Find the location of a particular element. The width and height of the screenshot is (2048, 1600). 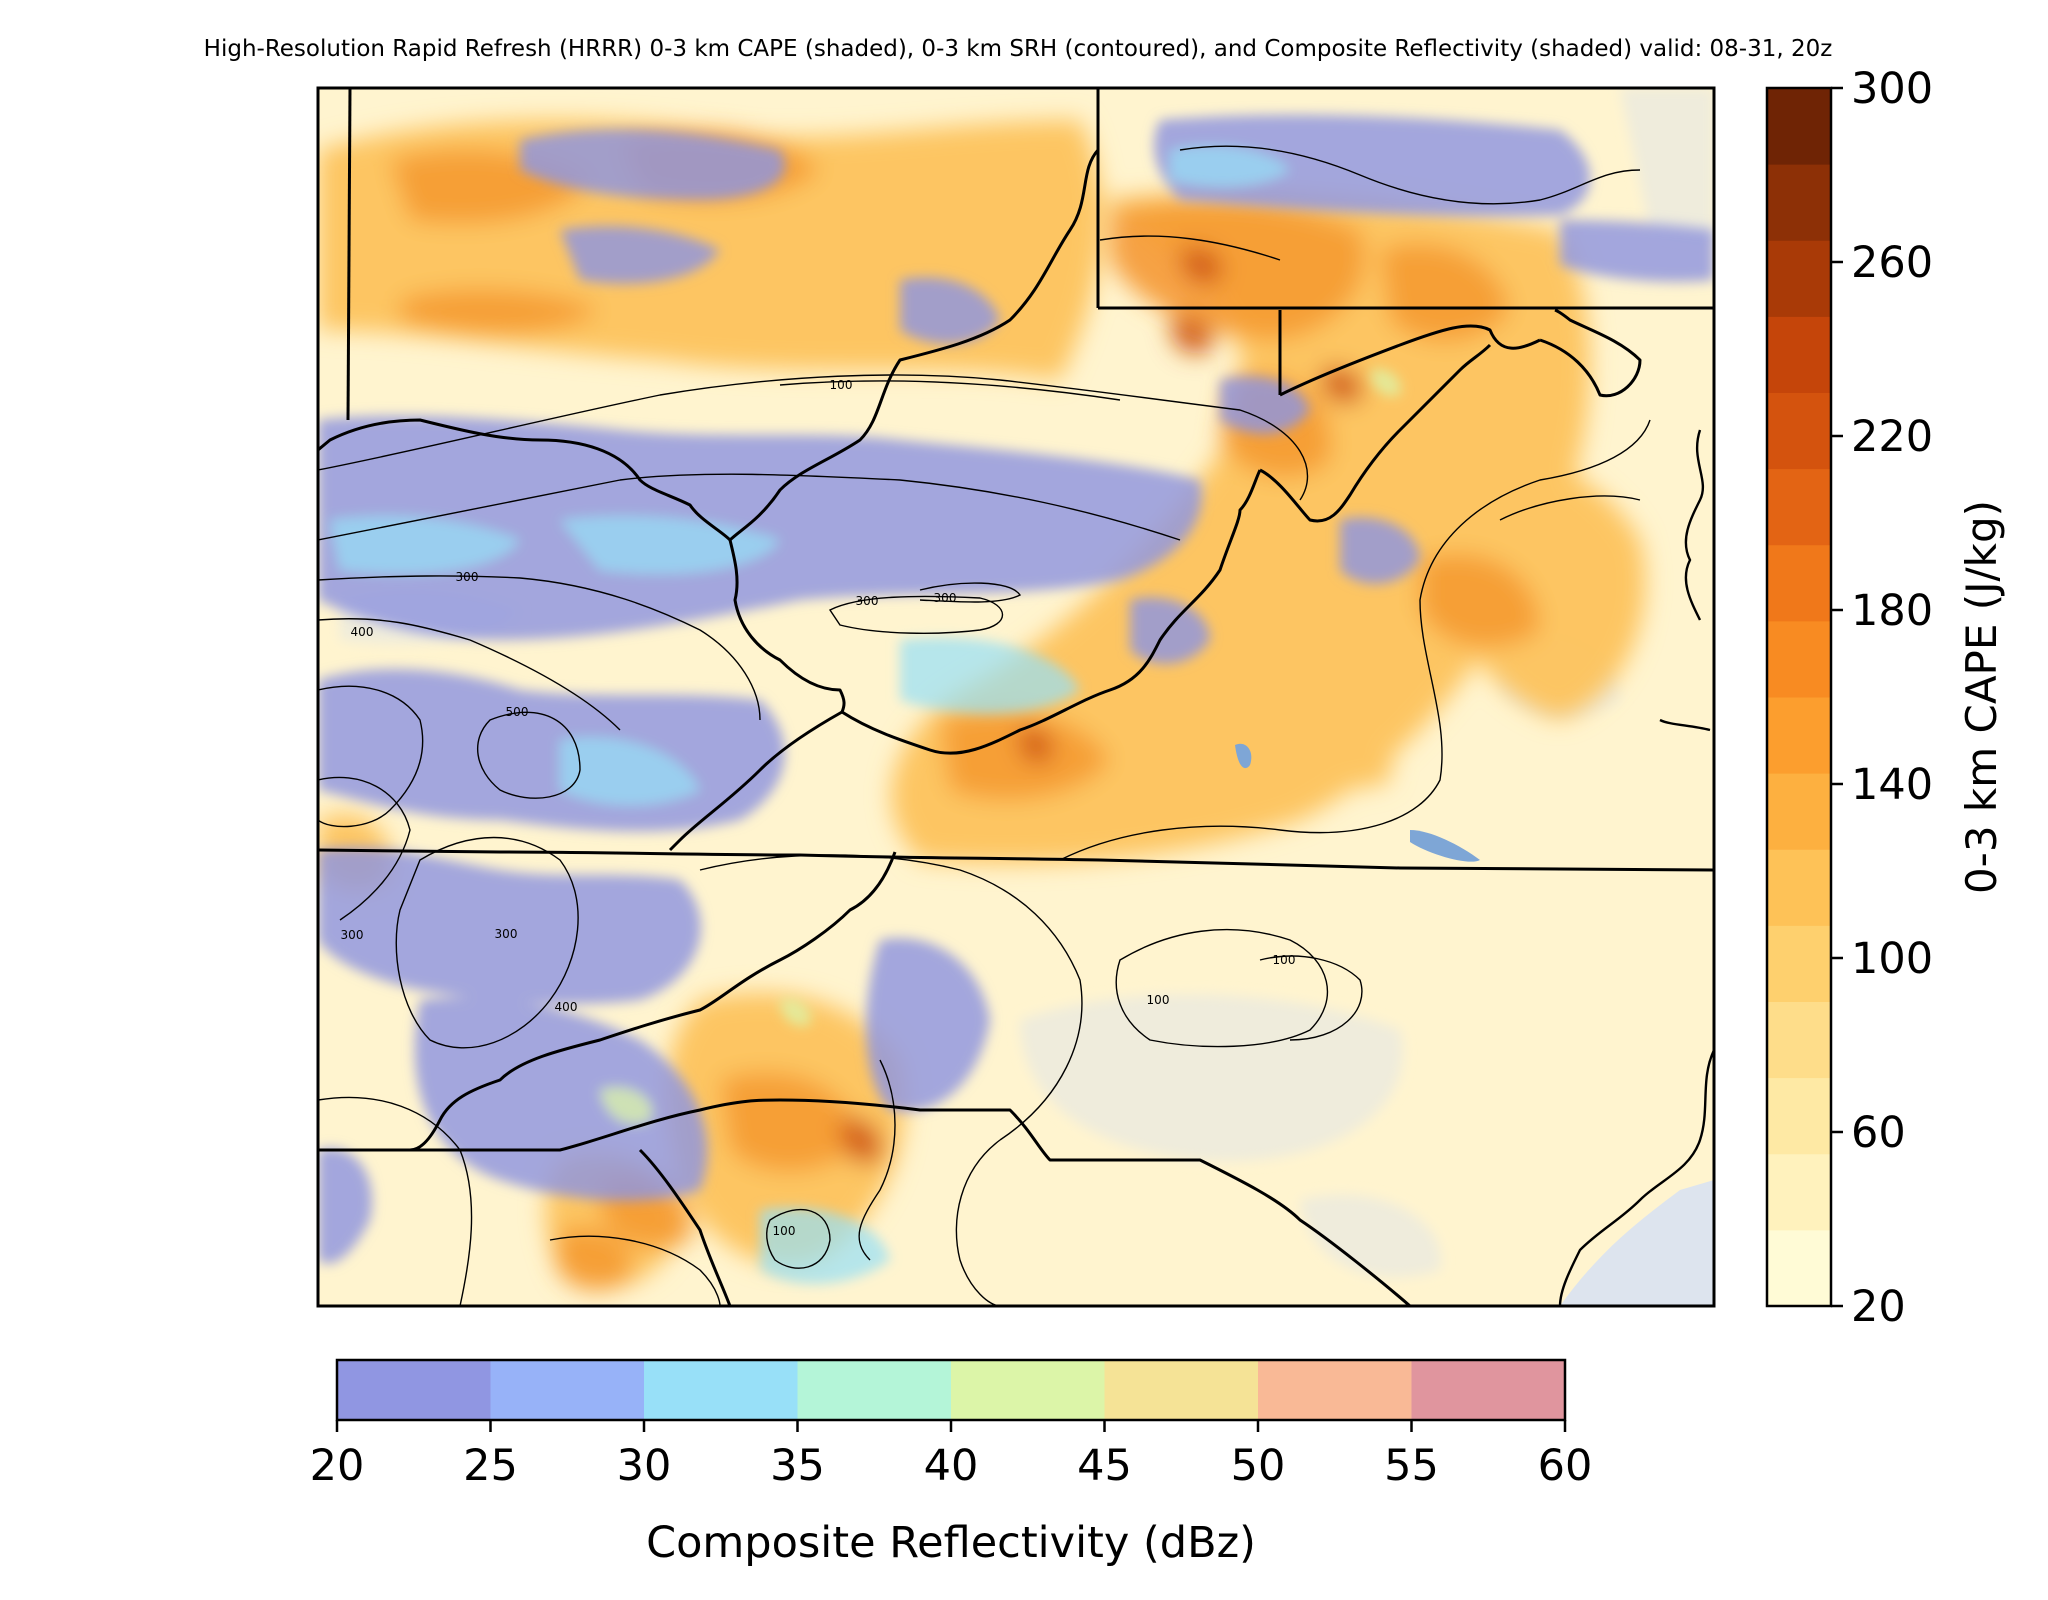

cape-tick-label: 60 is located at coordinates (1878, 1133).